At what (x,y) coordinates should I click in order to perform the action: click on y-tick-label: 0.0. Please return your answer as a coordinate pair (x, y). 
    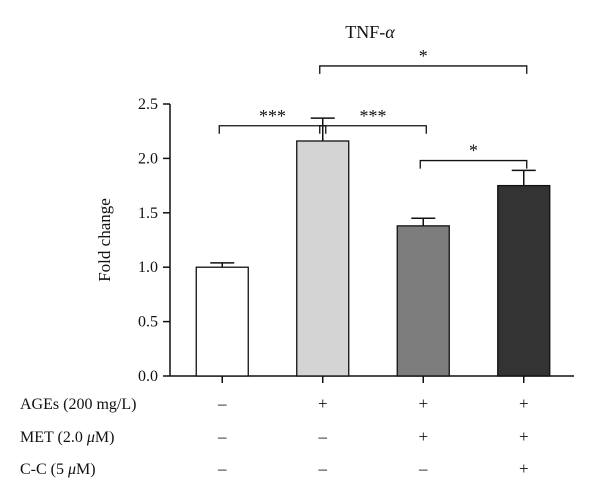
    Looking at the image, I should click on (148, 376).